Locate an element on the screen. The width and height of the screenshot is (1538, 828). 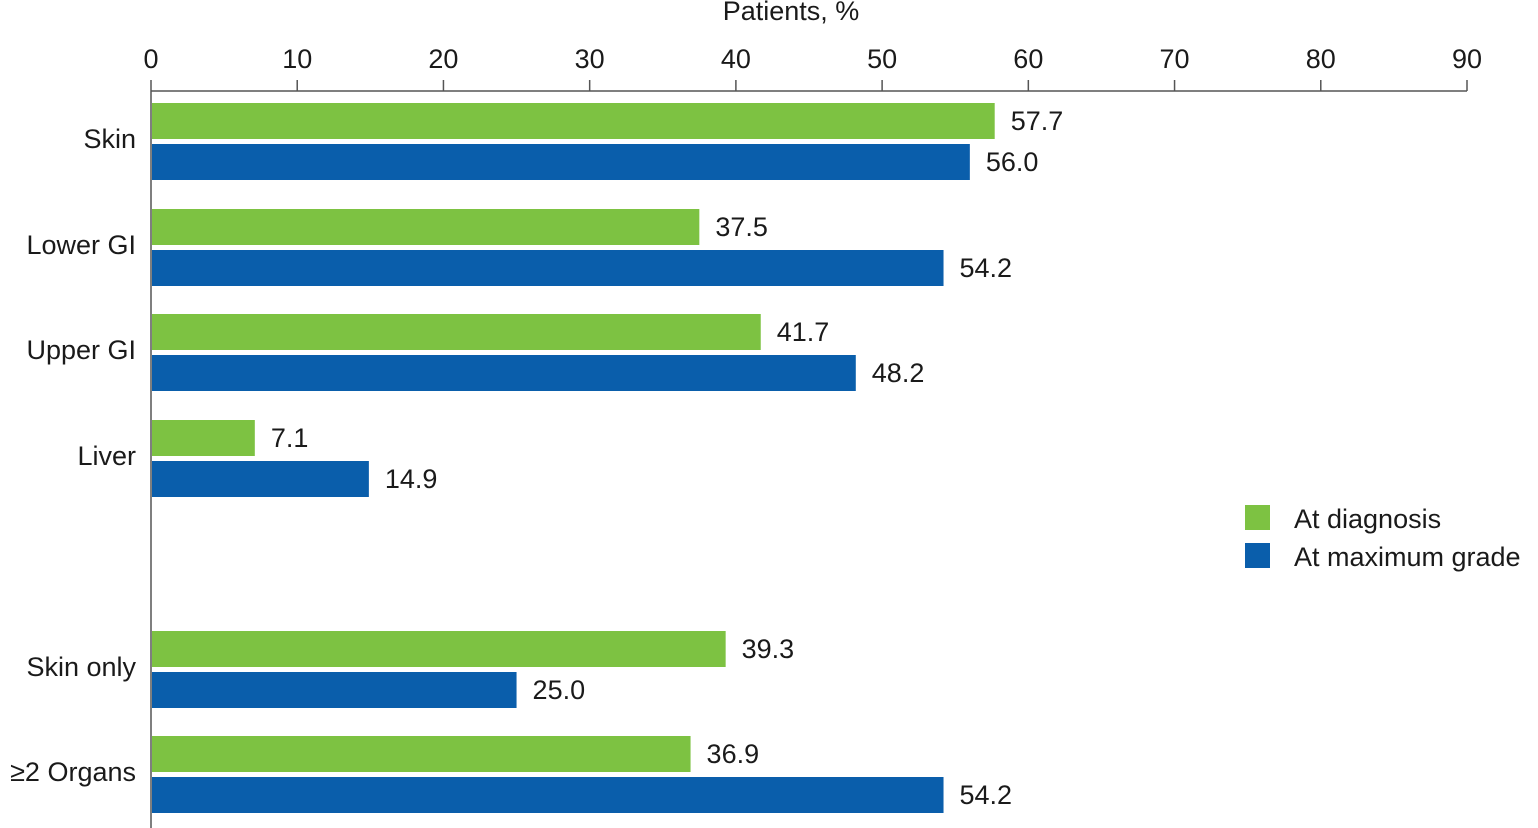
category-label: Lower GI is located at coordinates (81, 245).